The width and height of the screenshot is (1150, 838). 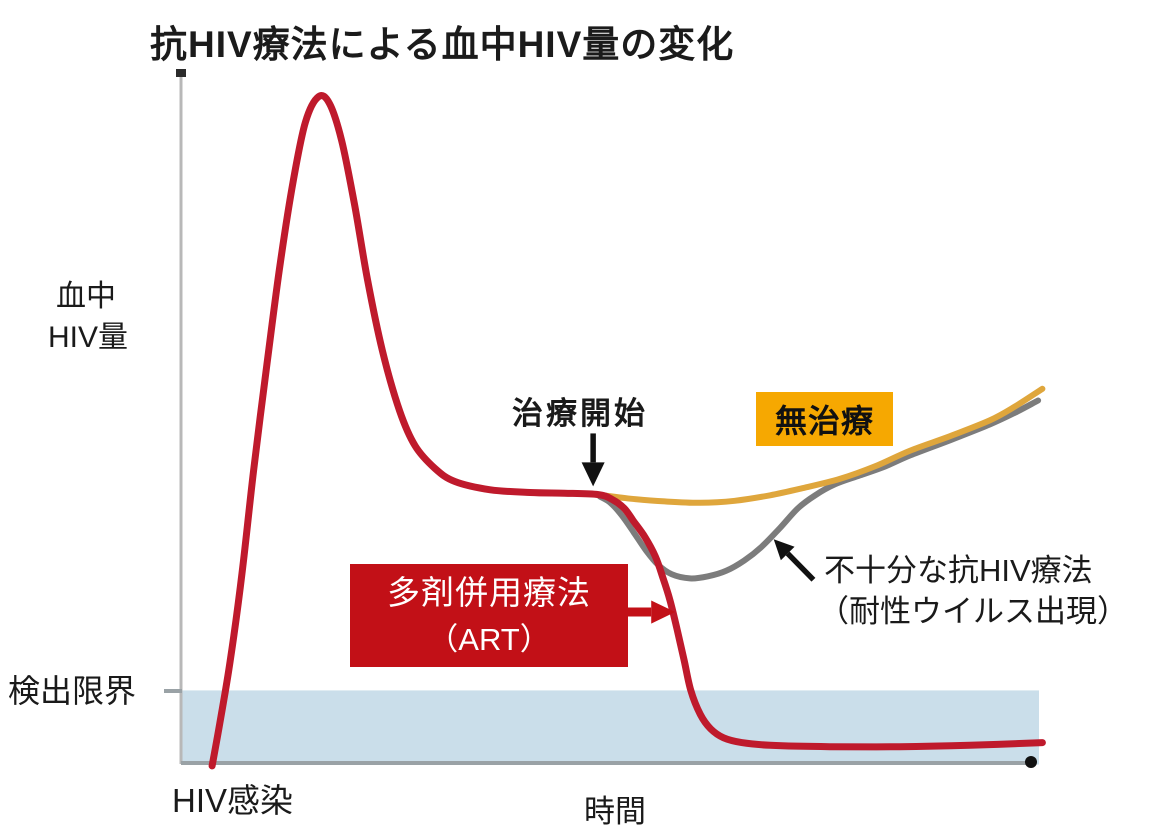 What do you see at coordinates (233, 800) in the screenshot?
I see `hiv-infection-label: HIV感染` at bounding box center [233, 800].